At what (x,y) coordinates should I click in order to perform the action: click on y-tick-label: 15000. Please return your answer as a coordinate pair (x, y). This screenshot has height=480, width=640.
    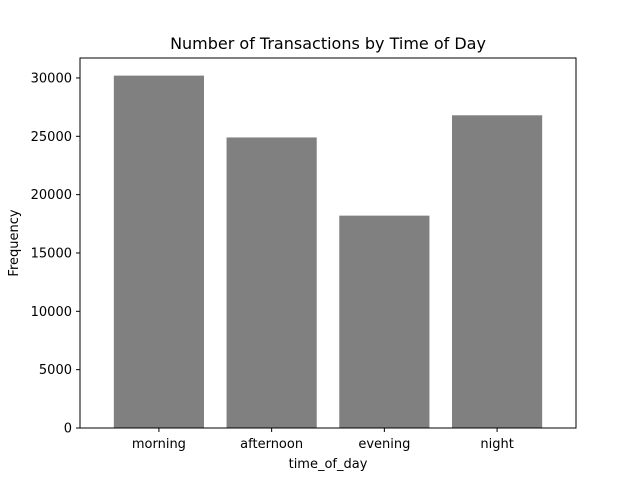
    Looking at the image, I should click on (51, 253).